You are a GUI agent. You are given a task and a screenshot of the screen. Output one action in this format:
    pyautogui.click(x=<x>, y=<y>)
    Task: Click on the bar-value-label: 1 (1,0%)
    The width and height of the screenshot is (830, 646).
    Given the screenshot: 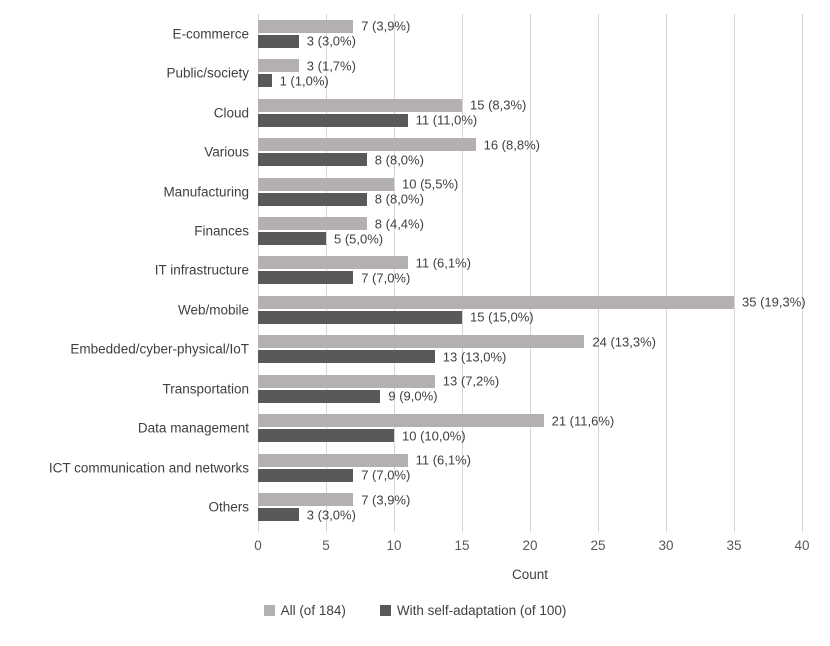 What is the action you would take?
    pyautogui.click(x=304, y=81)
    